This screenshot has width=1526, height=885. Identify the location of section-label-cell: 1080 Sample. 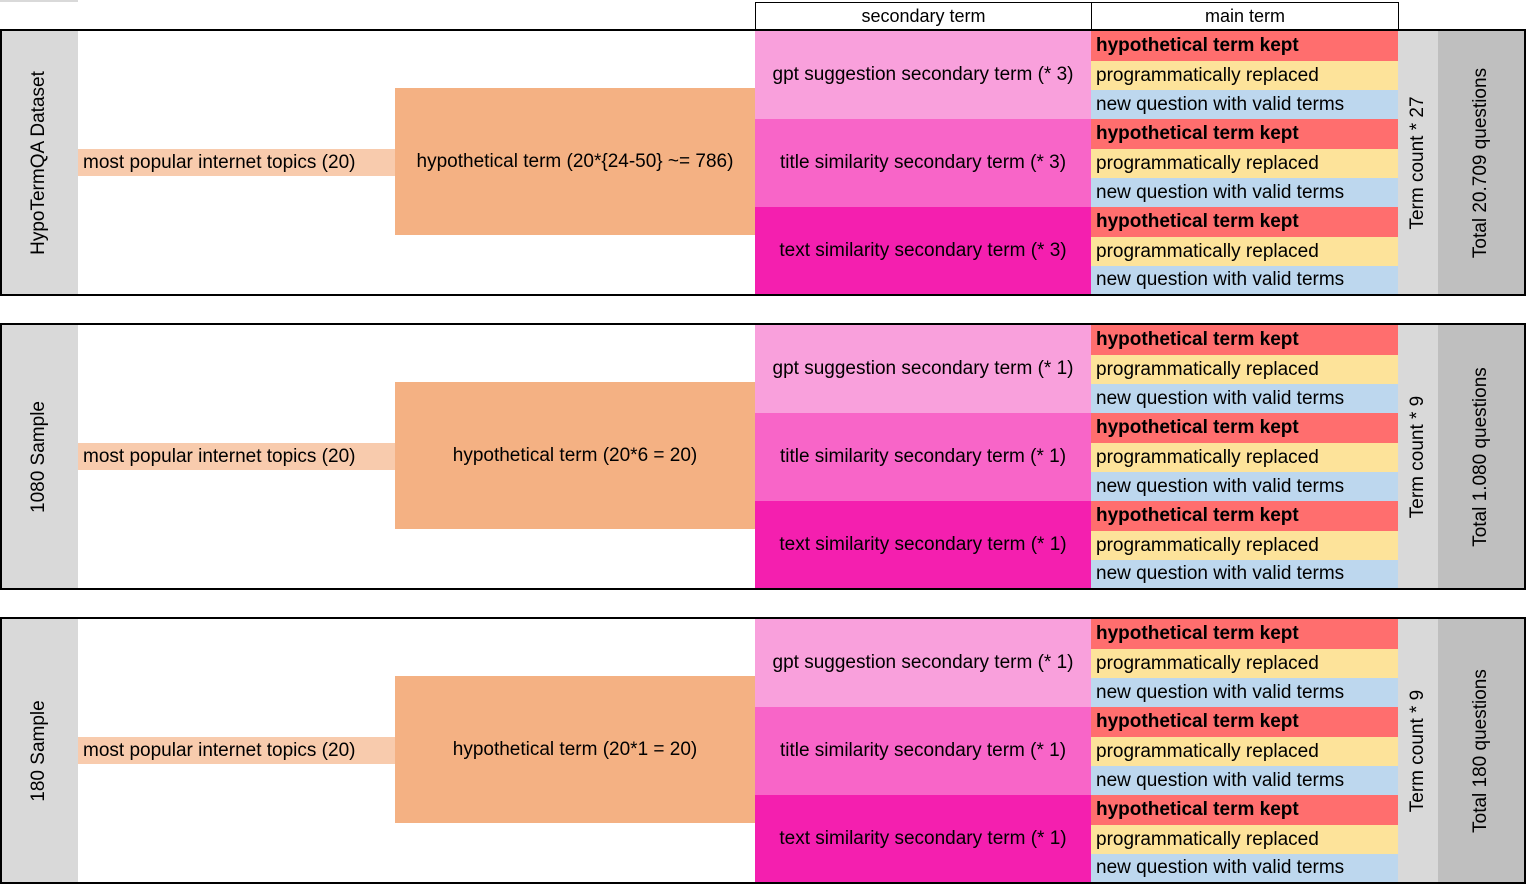
(39, 456).